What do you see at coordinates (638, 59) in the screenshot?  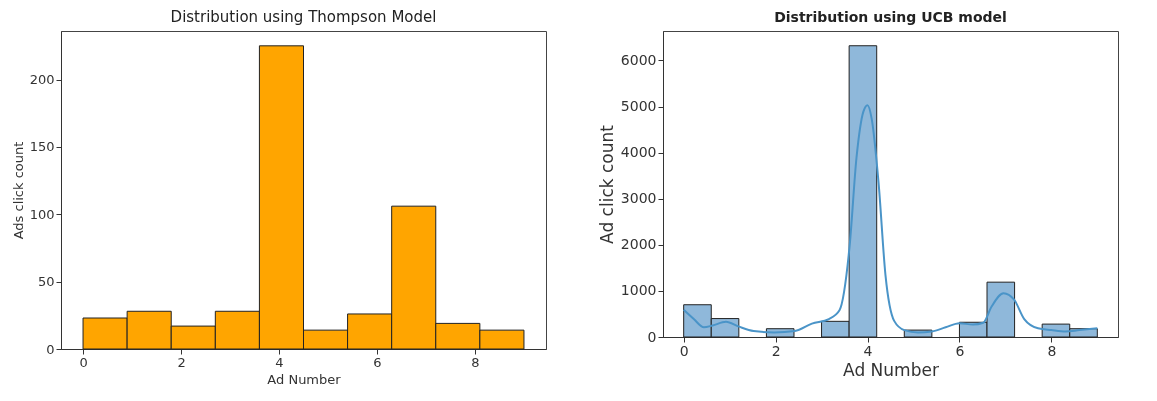 I see `y-tick-label: 6000` at bounding box center [638, 59].